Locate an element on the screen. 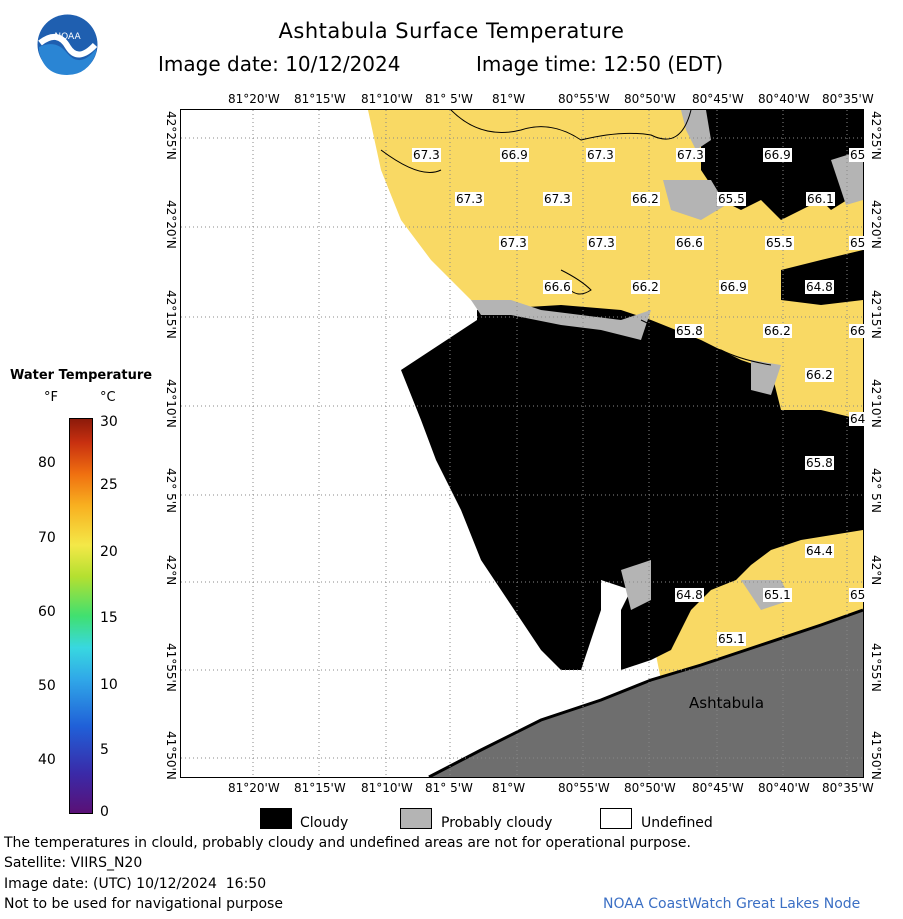 This screenshot has width=903, height=919. cloudy-swatch is located at coordinates (276, 818).